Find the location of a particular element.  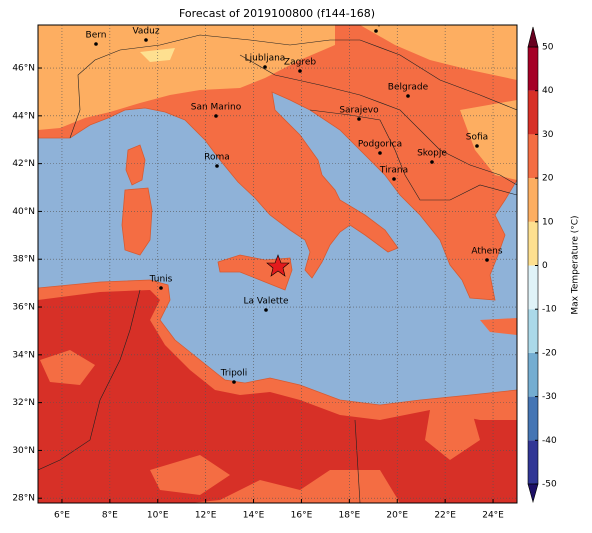

y-tick-label: 30°N is located at coordinates (23, 451).